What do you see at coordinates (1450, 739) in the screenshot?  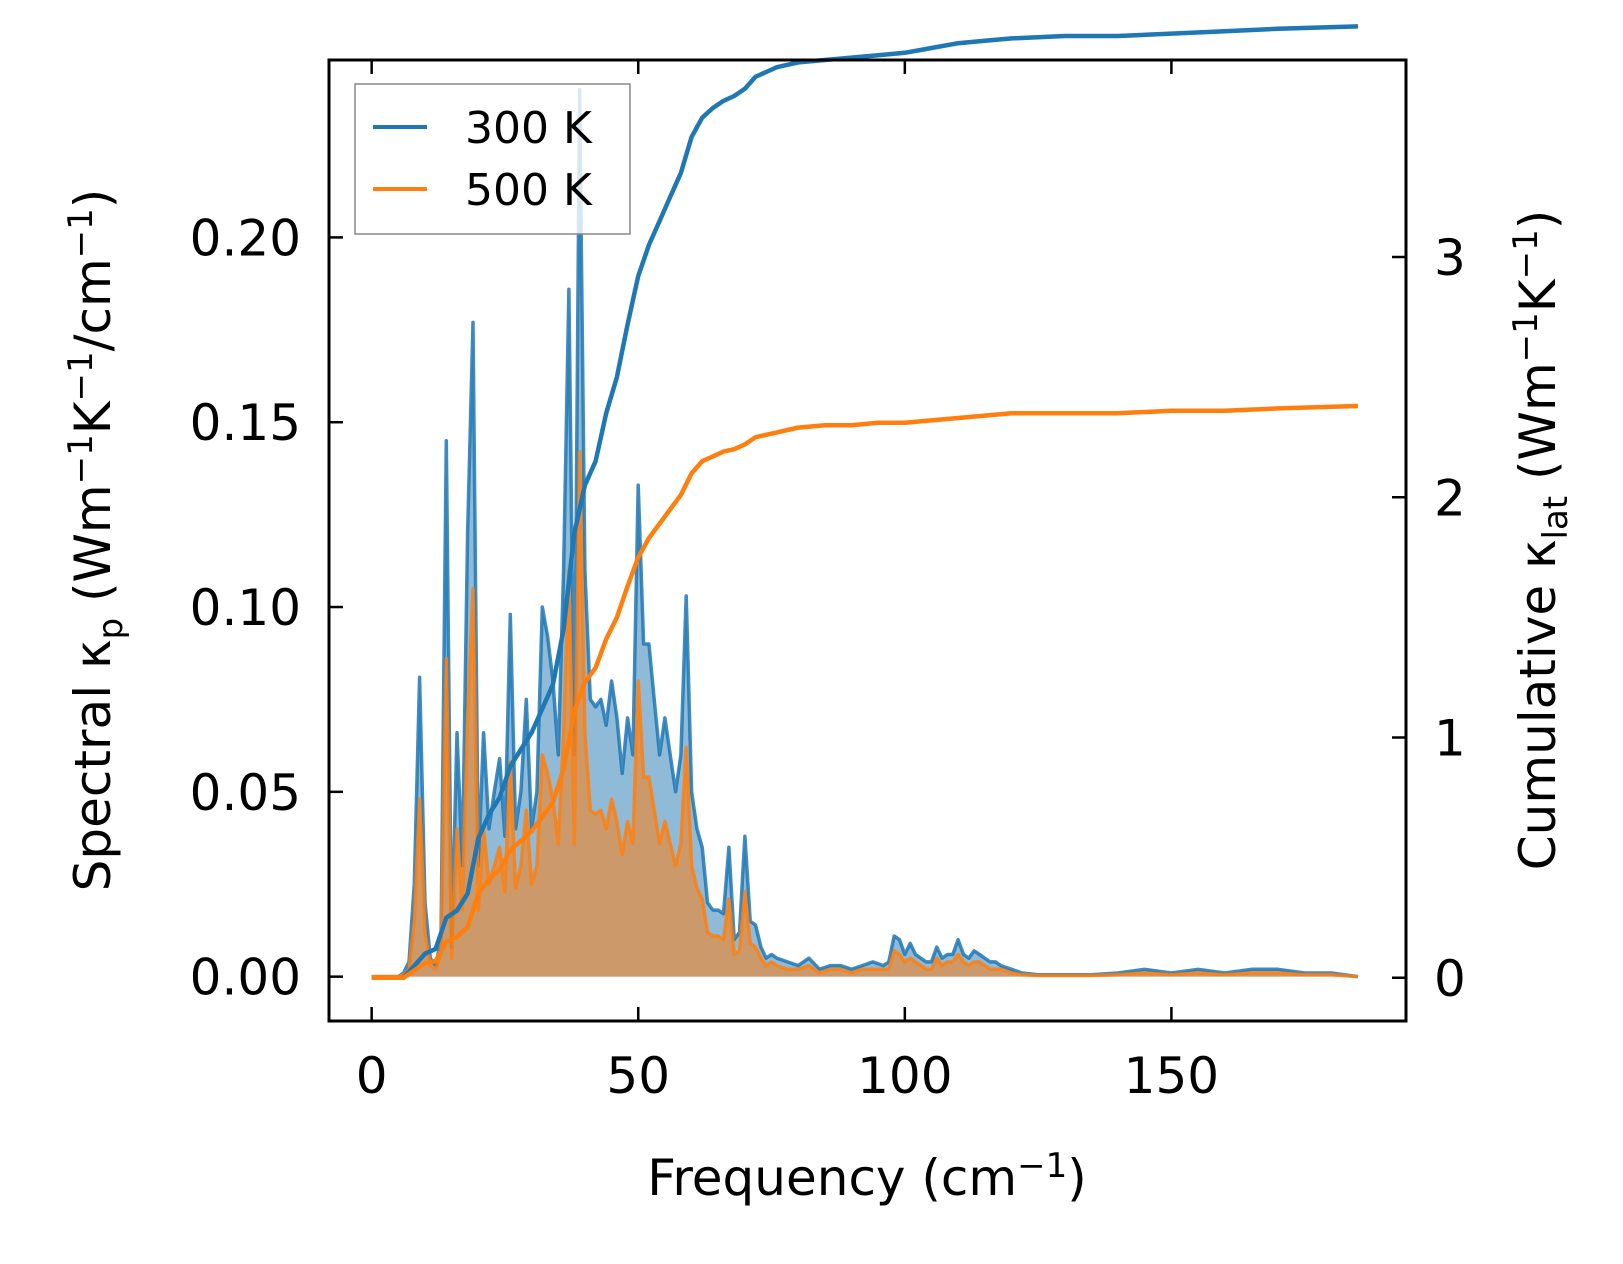 I see `y-right-tick-label: 1` at bounding box center [1450, 739].